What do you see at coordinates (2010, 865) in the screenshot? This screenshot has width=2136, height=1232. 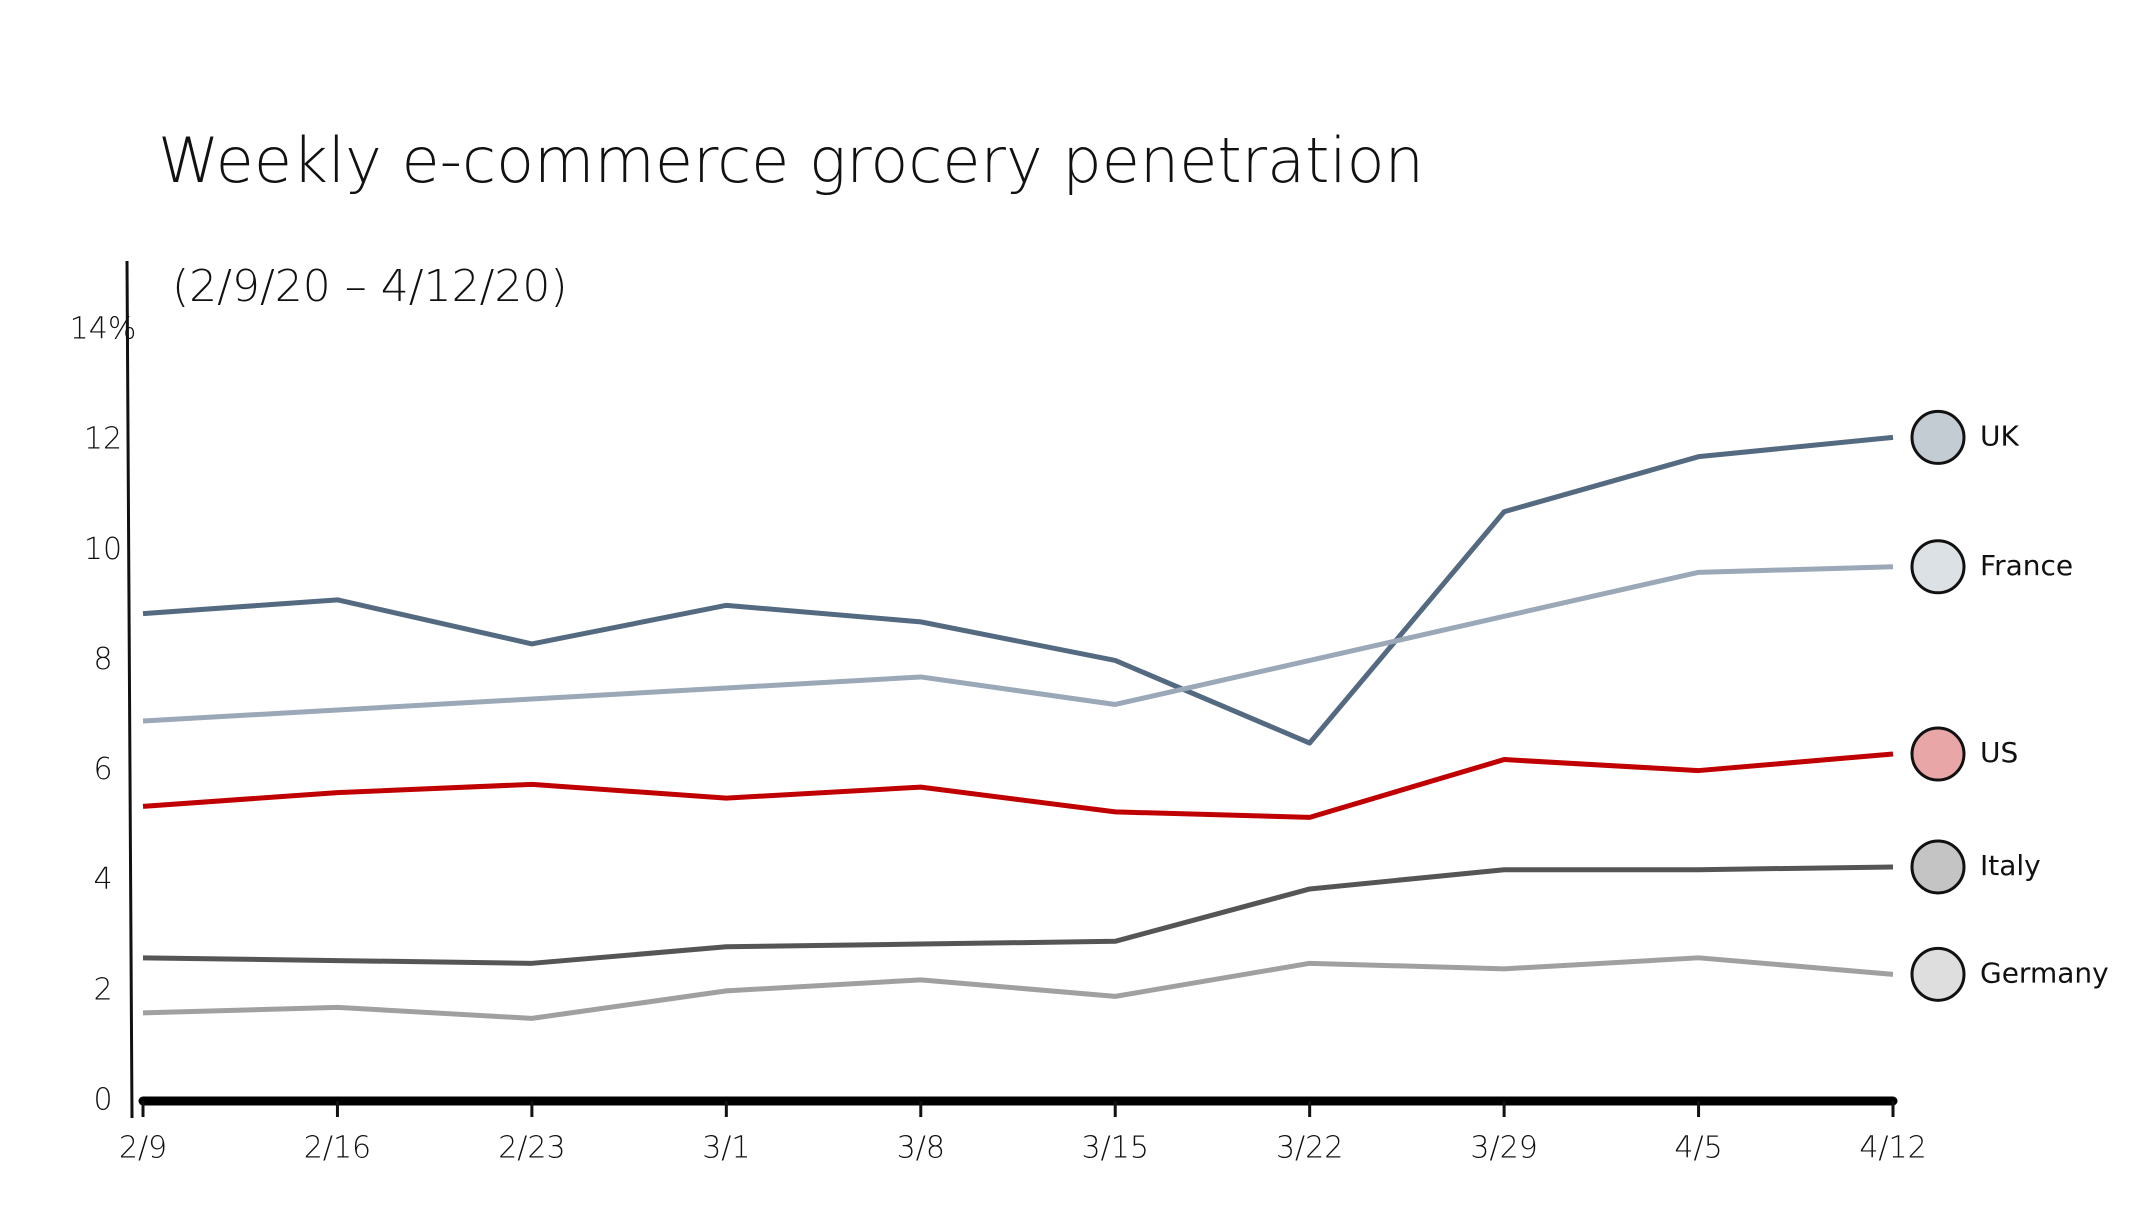 I see `legend-label: Italy` at bounding box center [2010, 865].